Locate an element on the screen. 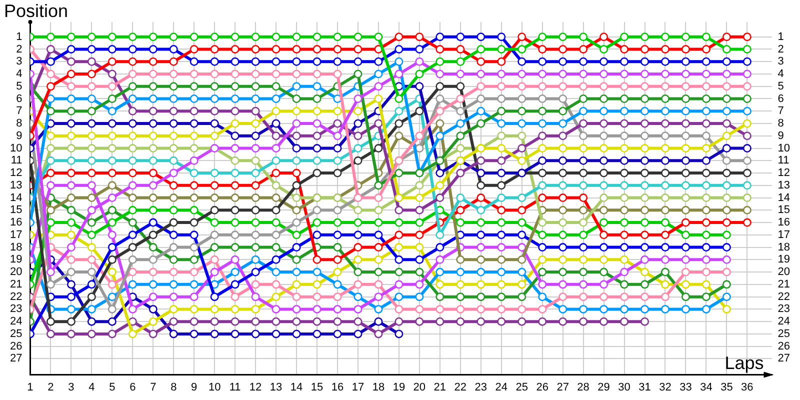 The width and height of the screenshot is (800, 400). x-tick-label: 30 is located at coordinates (624, 387).